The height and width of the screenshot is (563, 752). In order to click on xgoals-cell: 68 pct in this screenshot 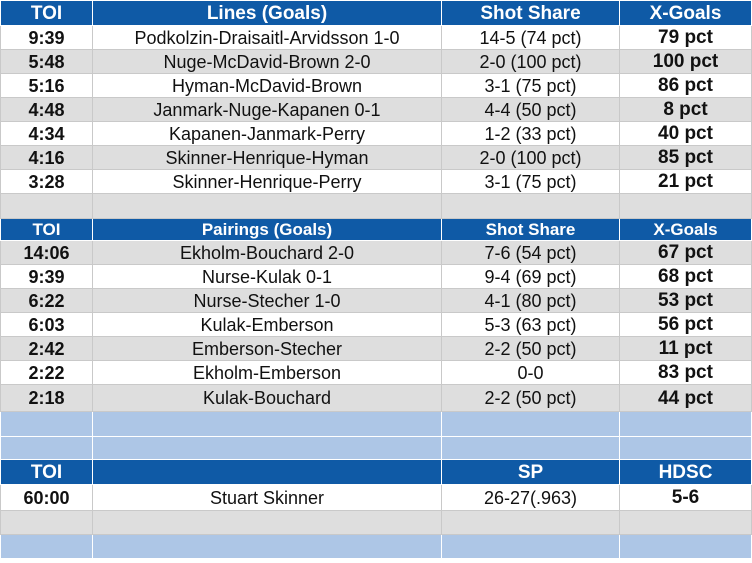, I will do `click(685, 276)`.